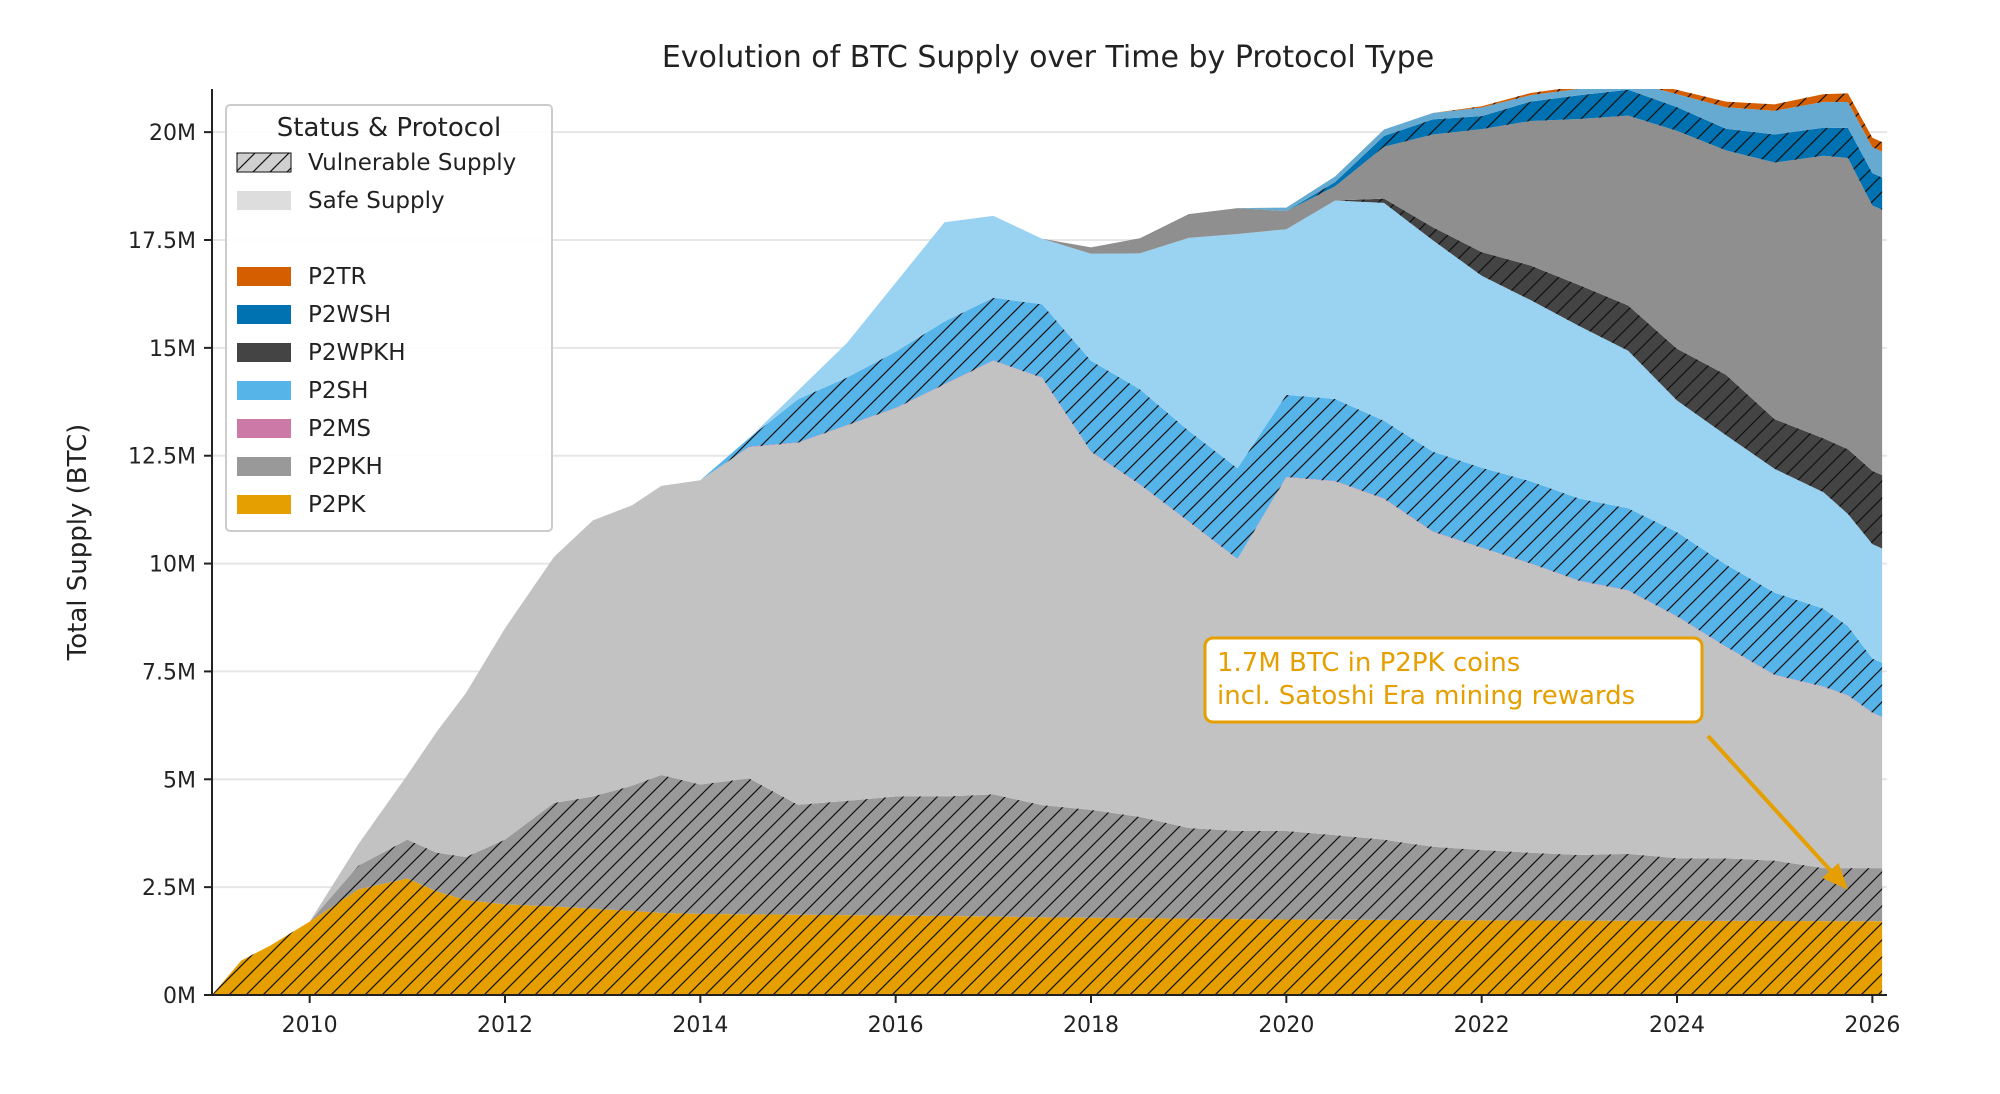 The image size is (2000, 1094). What do you see at coordinates (310, 1025) in the screenshot?
I see `x-tick-label: 2010` at bounding box center [310, 1025].